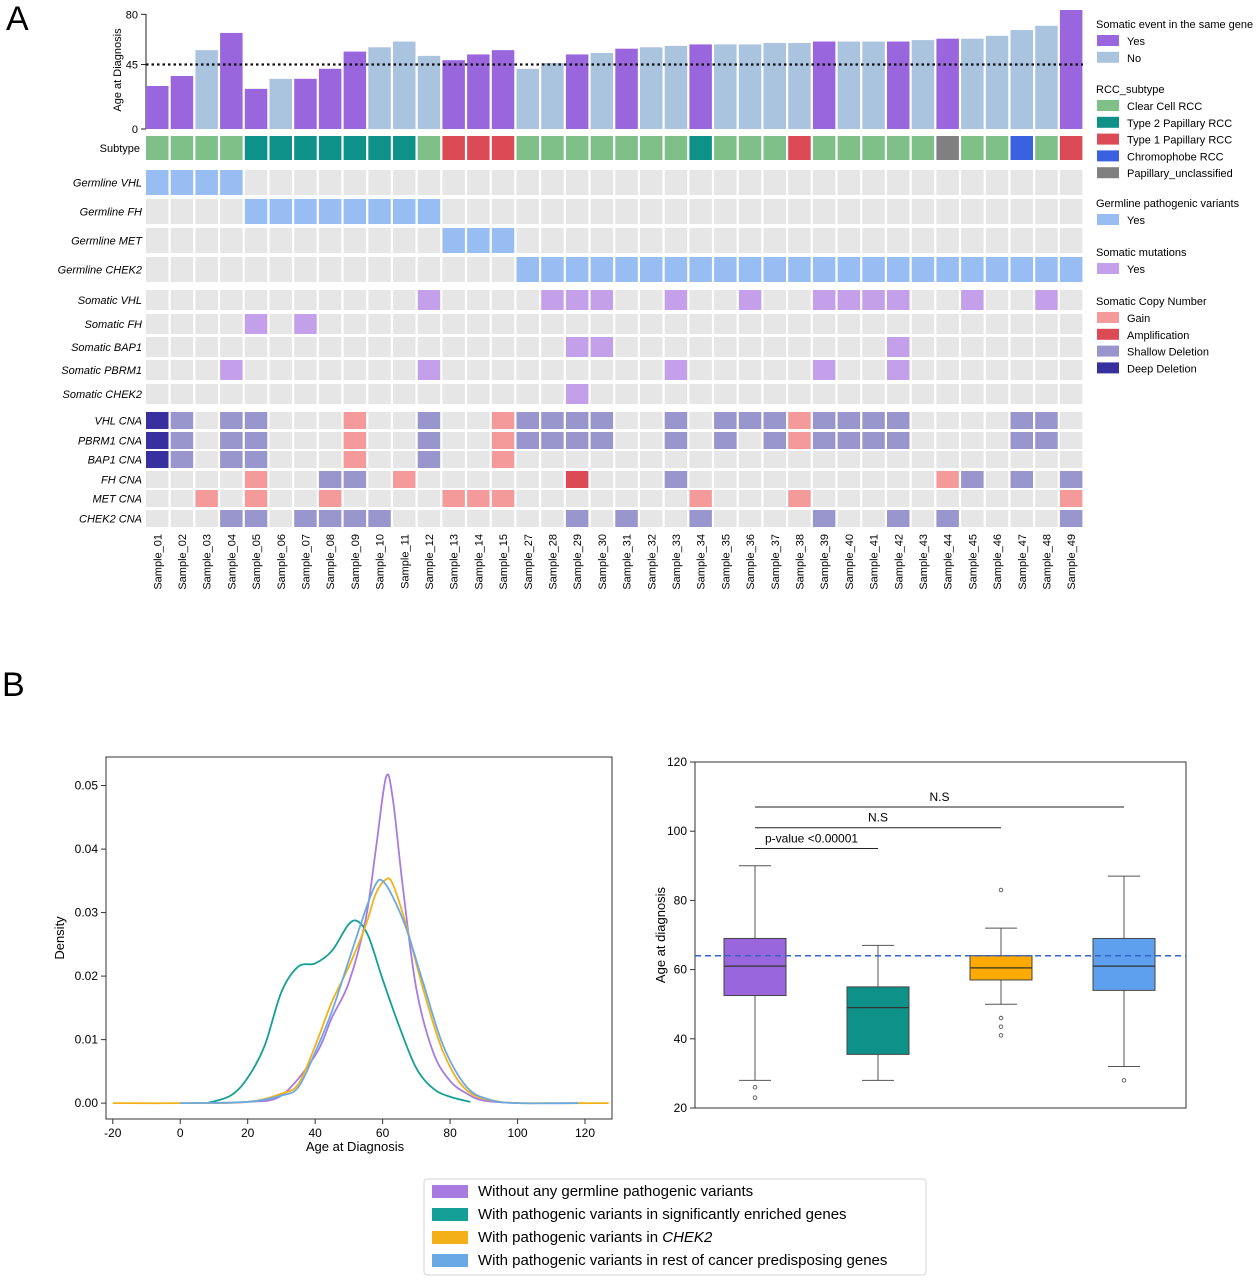 The height and width of the screenshot is (1280, 1258). Describe the element at coordinates (681, 1108) in the screenshot. I see `box-y-tick-label: 20` at that location.